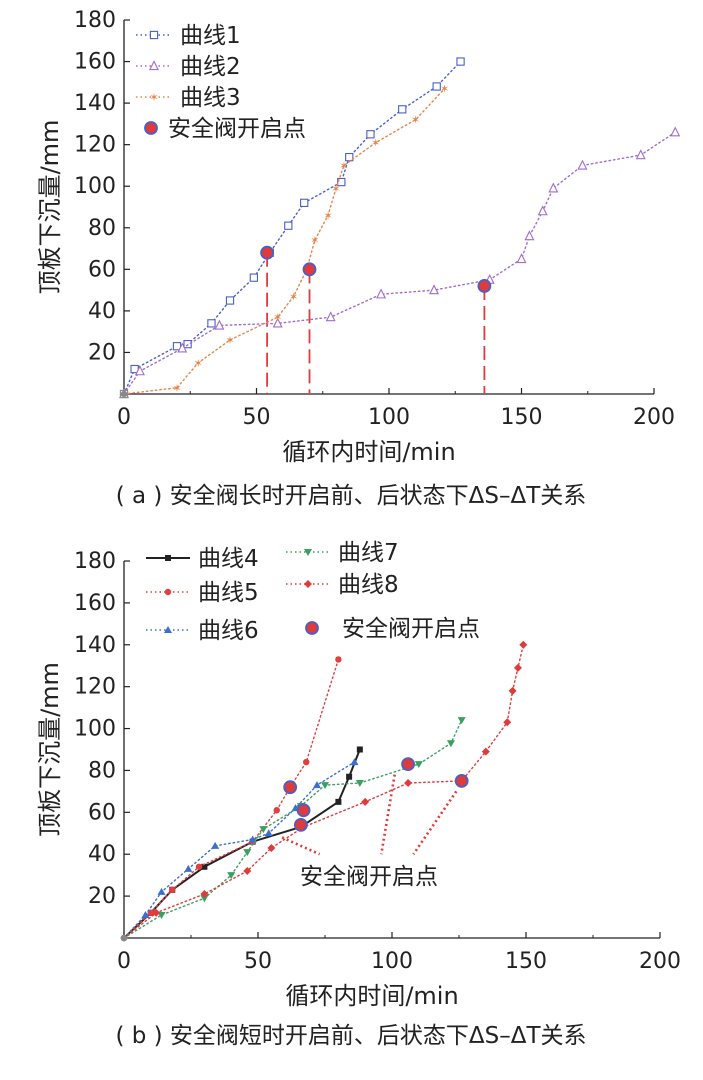  Describe the element at coordinates (95, 561) in the screenshot. I see `y-tick-label: 180` at that location.